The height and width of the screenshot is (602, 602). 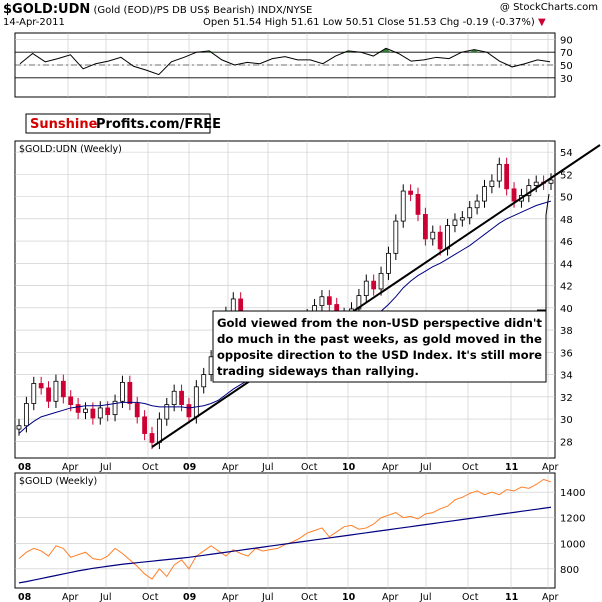 What do you see at coordinates (548, 7) in the screenshot?
I see `stockcharts-copyright: @ StockCharts.com` at bounding box center [548, 7].